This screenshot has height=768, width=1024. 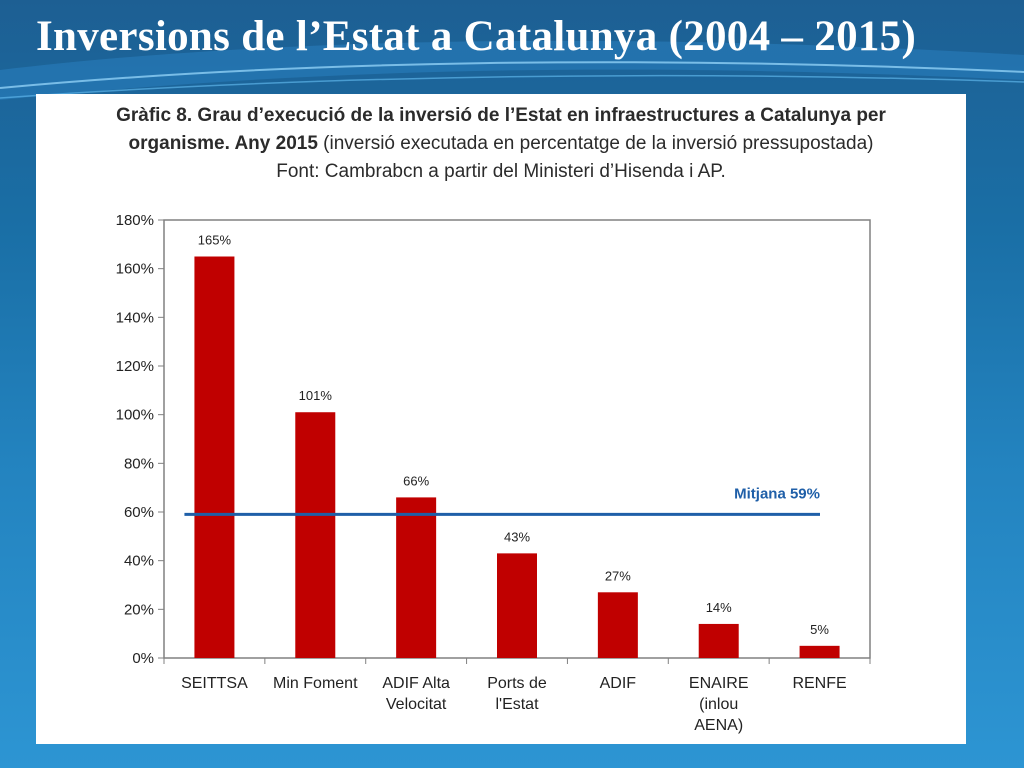 I want to click on y-tick-label: 160%, so click(x=135, y=269).